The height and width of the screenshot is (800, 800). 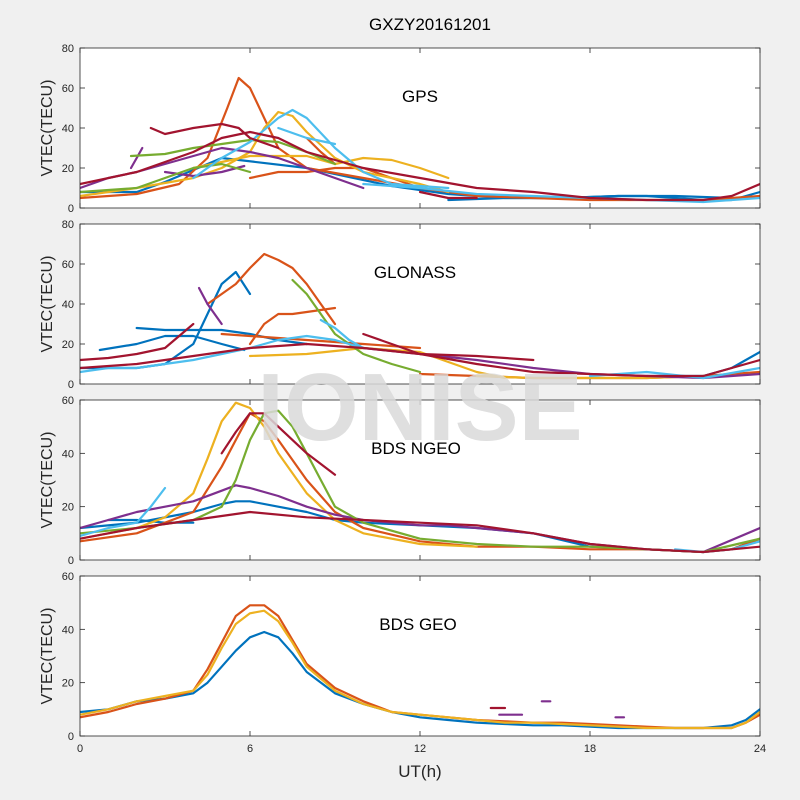 What do you see at coordinates (415, 272) in the screenshot?
I see `panel-title: GLONASS` at bounding box center [415, 272].